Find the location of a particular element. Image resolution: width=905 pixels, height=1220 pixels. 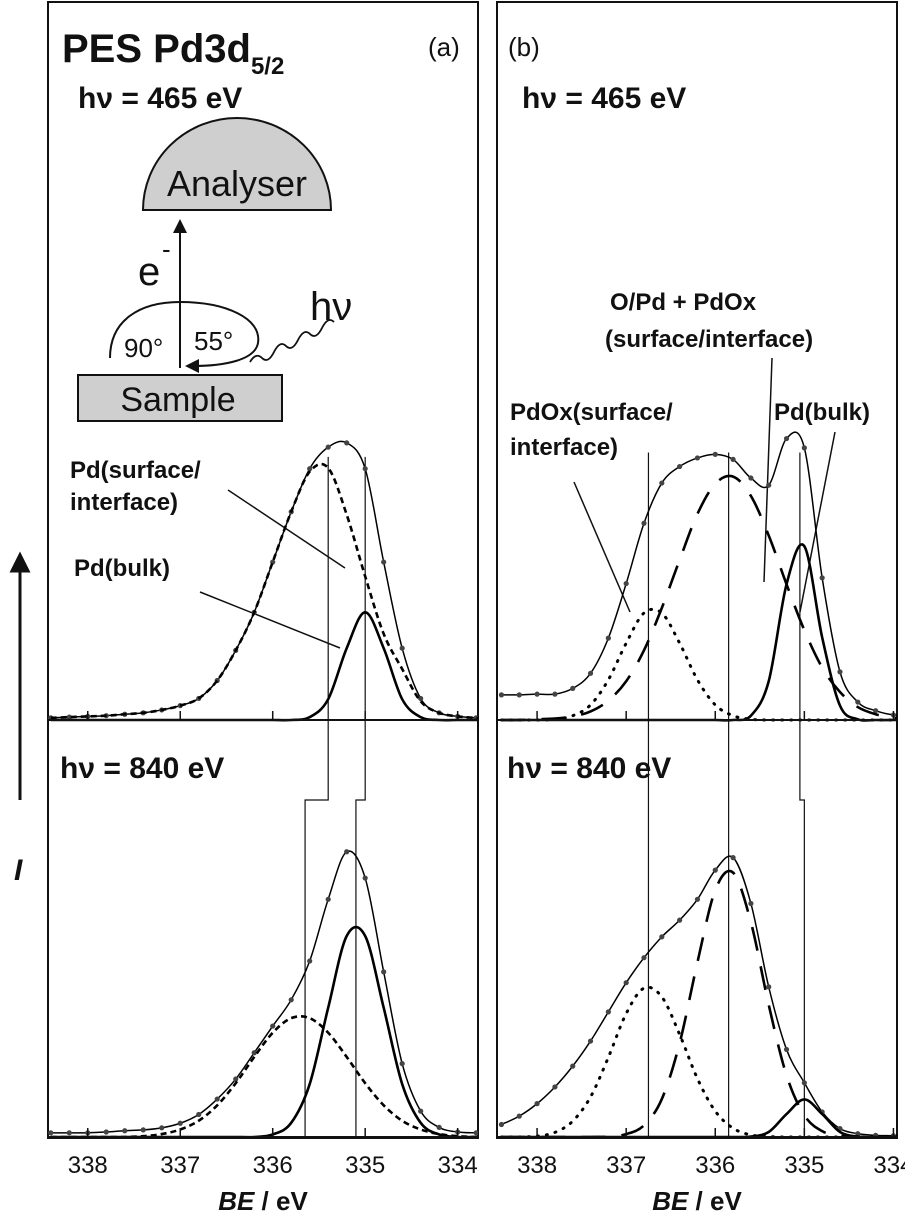

analyser-shape is located at coordinates (237, 164).